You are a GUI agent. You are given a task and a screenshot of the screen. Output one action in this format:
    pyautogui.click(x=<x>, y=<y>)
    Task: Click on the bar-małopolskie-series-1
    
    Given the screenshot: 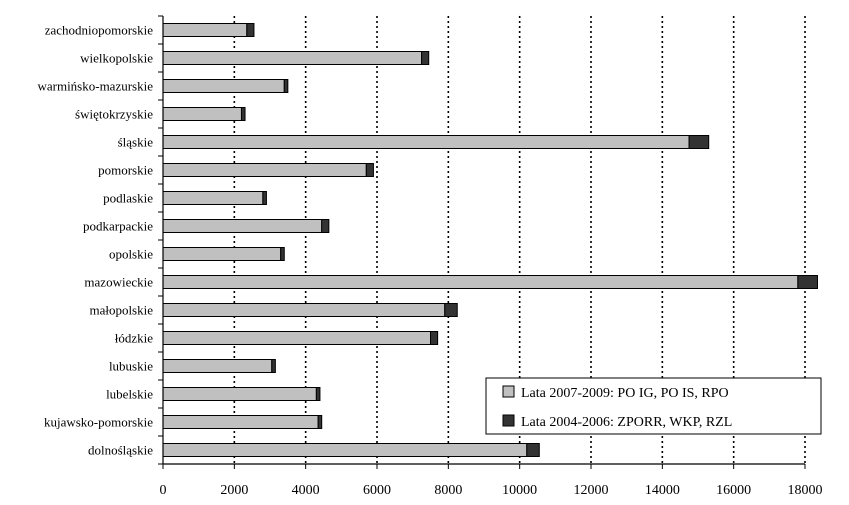 What is the action you would take?
    pyautogui.click(x=304, y=310)
    